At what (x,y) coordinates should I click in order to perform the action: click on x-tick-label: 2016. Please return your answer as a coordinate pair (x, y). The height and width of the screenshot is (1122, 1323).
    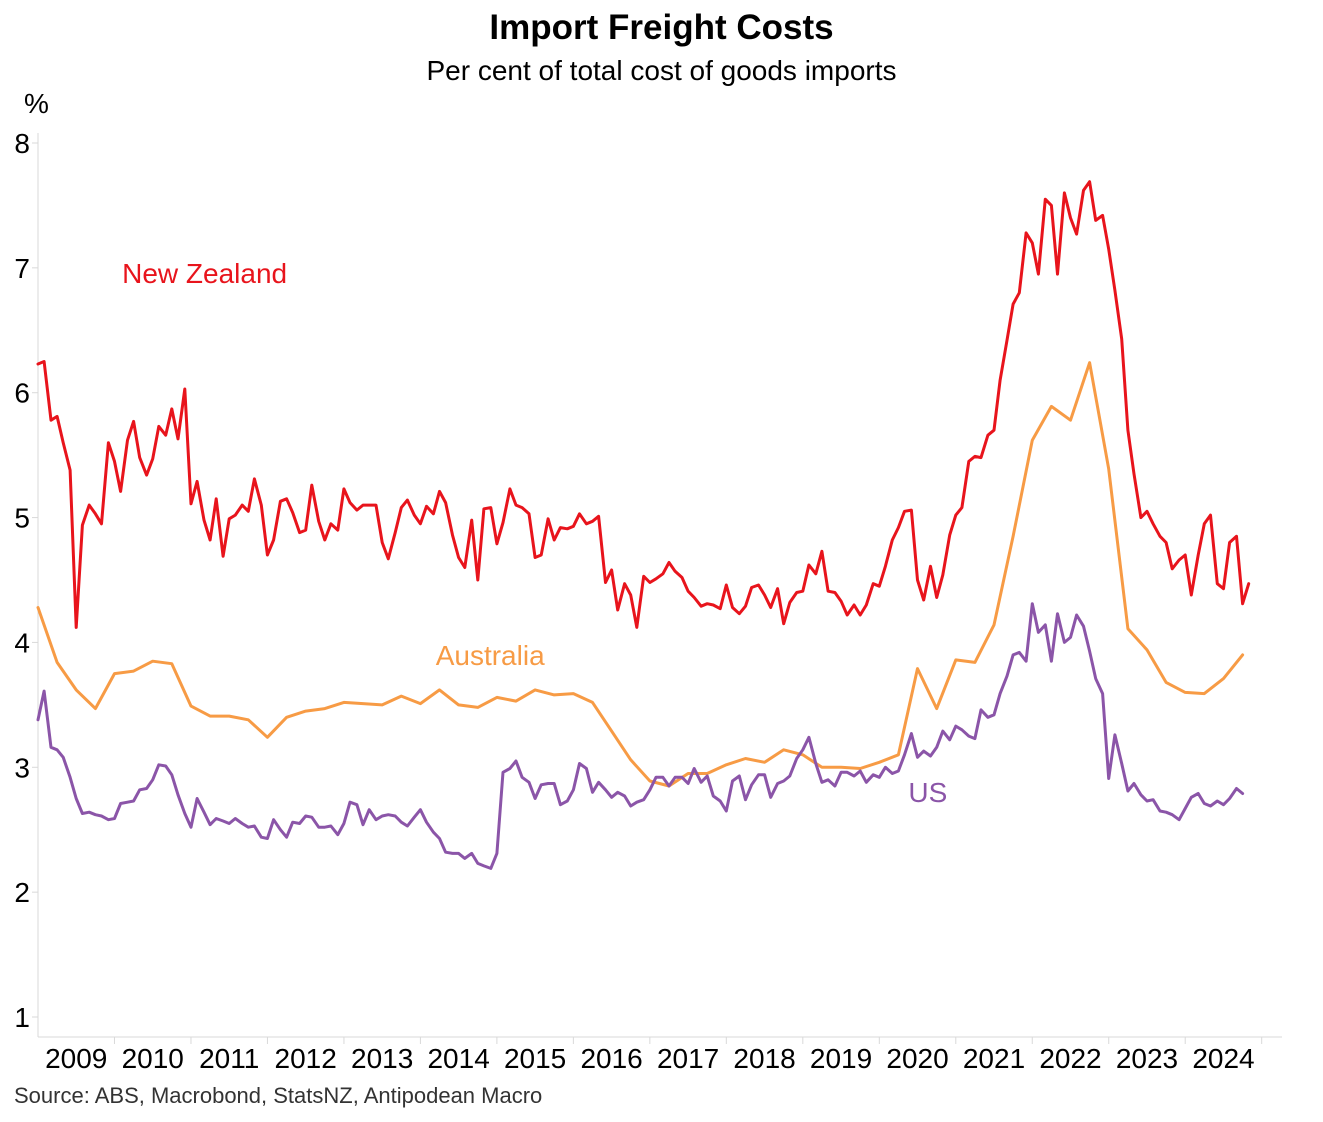
    Looking at the image, I should click on (611, 1058).